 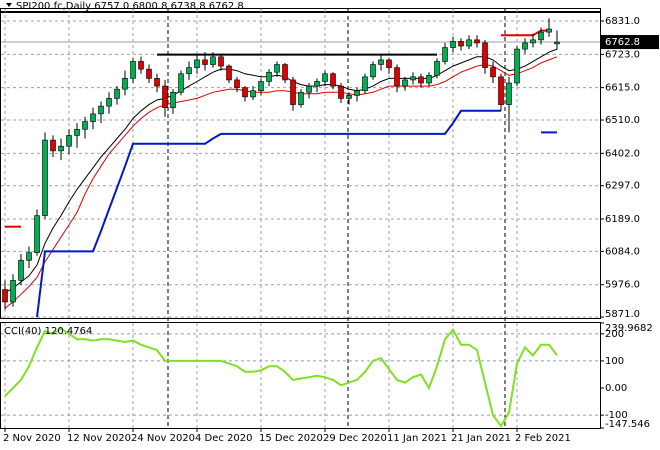 What do you see at coordinates (622, 314) in the screenshot?
I see `y-tick-label: 5871.0` at bounding box center [622, 314].